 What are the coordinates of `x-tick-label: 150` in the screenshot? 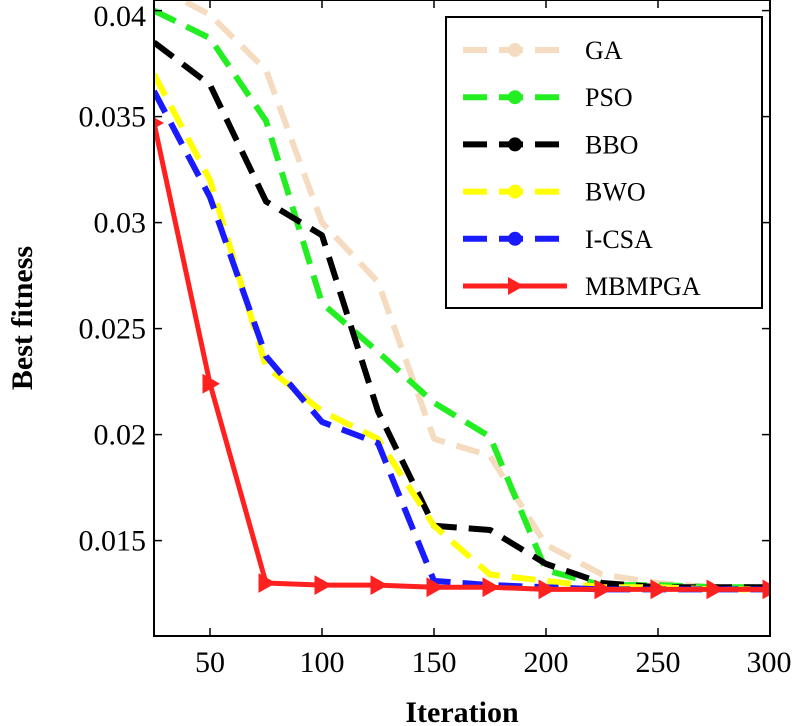 It's located at (434, 662).